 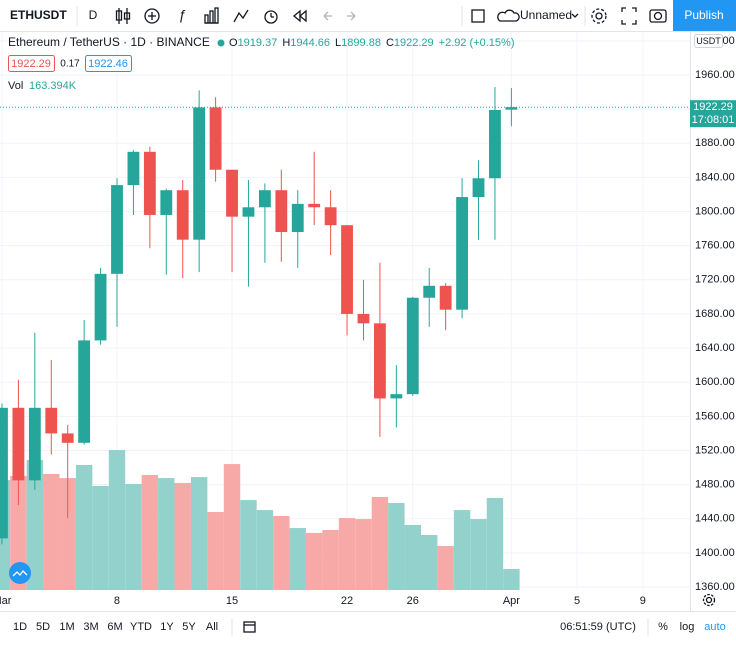 What do you see at coordinates (687, 627) in the screenshot?
I see `log-toggle: log` at bounding box center [687, 627].